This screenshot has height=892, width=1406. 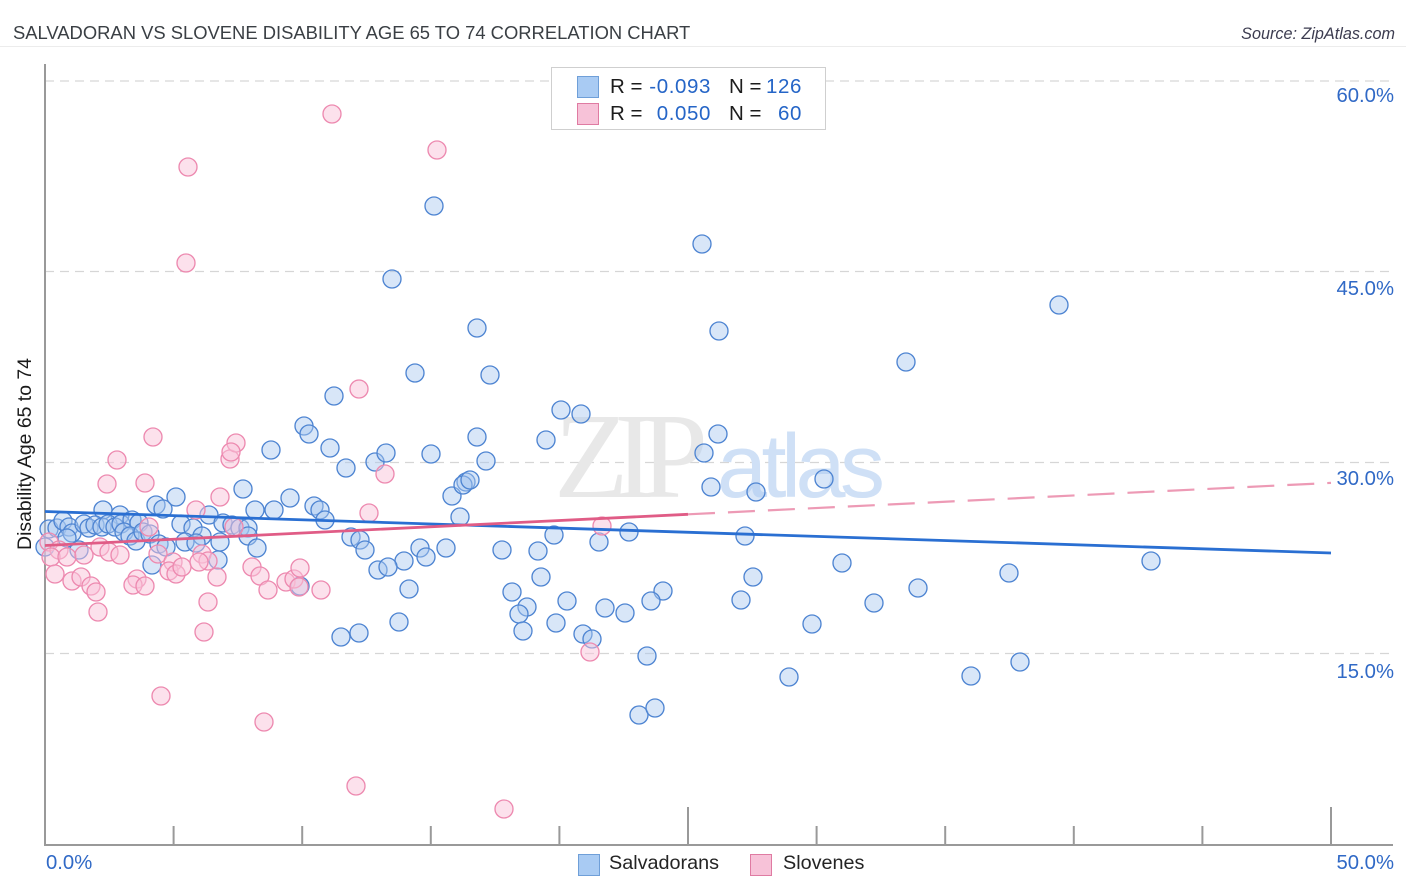 I want to click on svg-text: atlas, so click(x=801, y=467).